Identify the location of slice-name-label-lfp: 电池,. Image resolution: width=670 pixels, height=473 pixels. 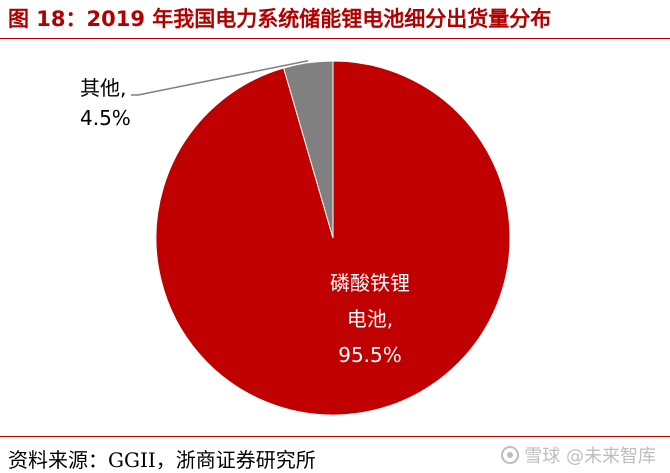
(370, 319).